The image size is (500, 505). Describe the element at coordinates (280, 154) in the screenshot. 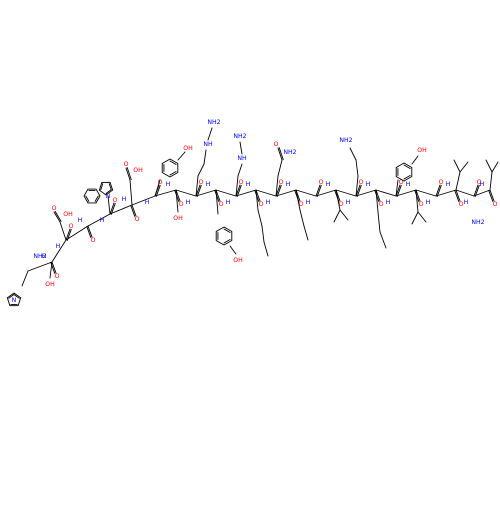

I see `amide-bond` at that location.